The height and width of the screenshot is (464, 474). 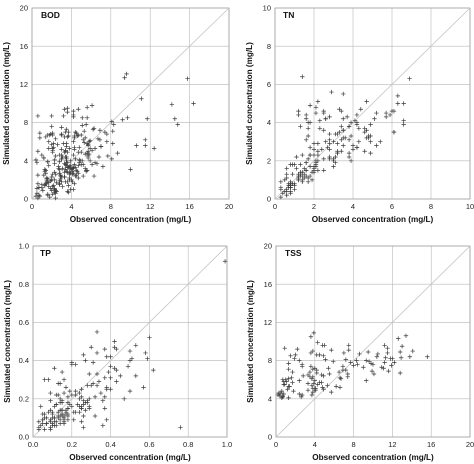 What do you see at coordinates (26, 122) in the screenshot?
I see `y-tick-label: 8` at bounding box center [26, 122].